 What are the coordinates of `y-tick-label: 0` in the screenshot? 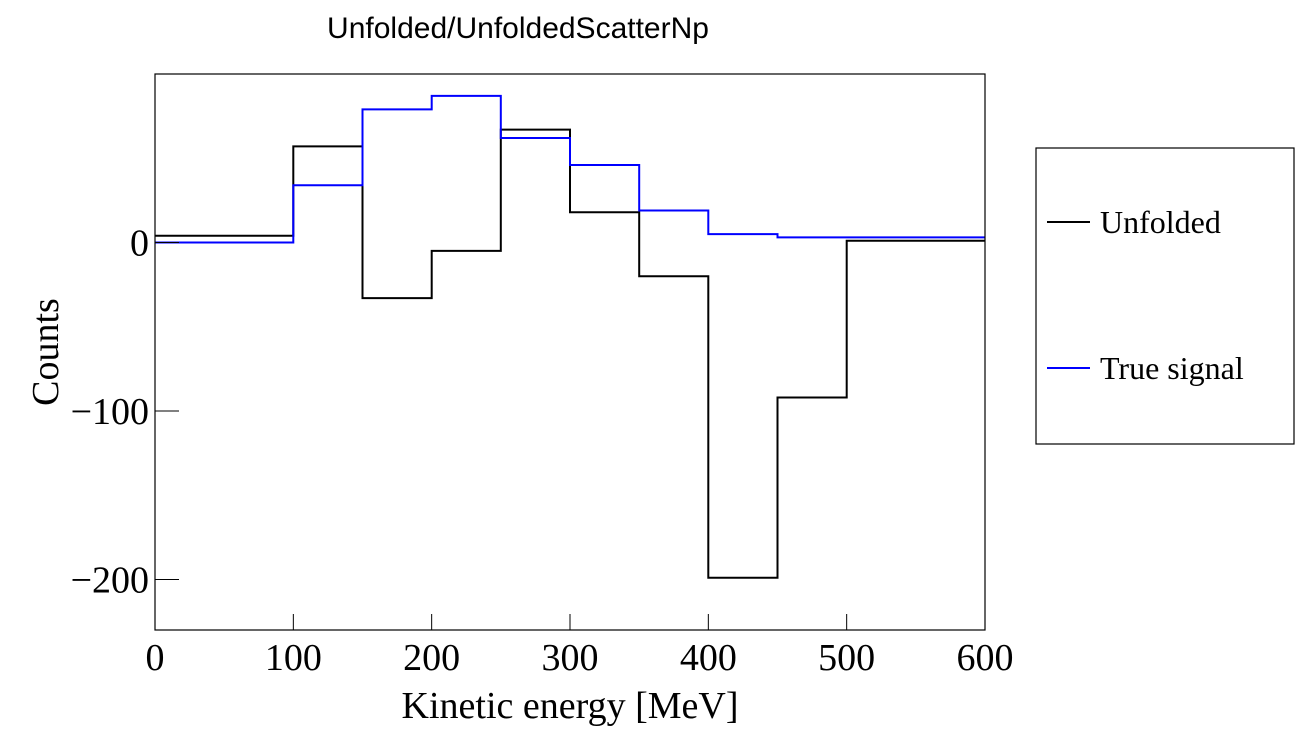 It's located at (139, 243).